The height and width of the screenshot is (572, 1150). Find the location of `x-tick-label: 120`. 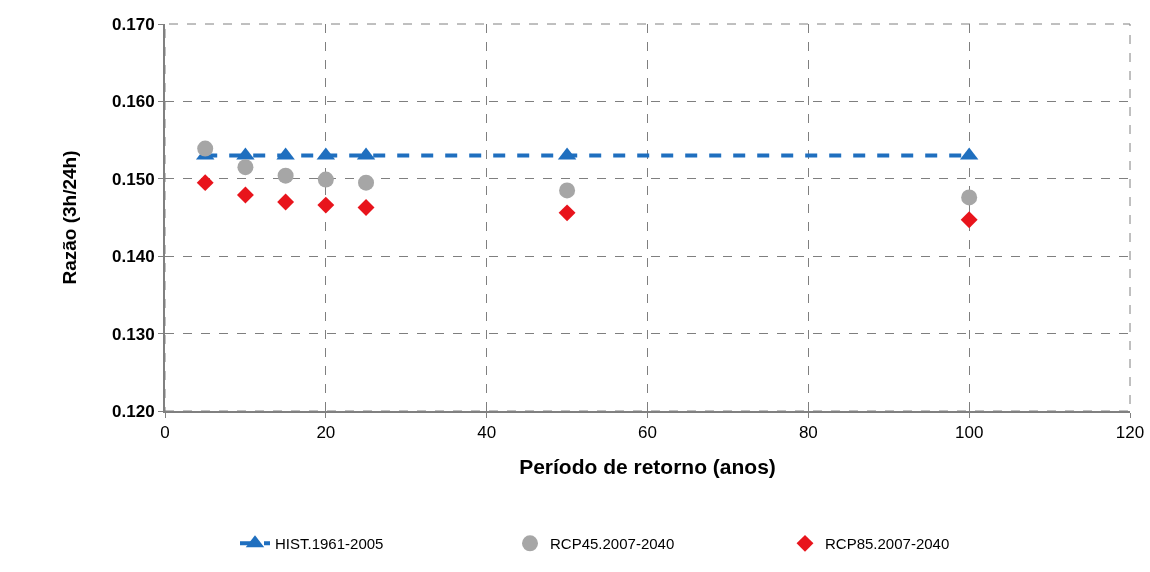

x-tick-label: 120 is located at coordinates (1130, 433).